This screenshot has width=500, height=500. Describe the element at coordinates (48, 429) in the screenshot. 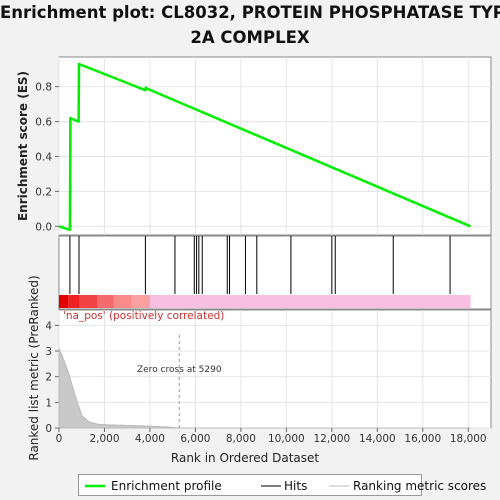

I see `metric-ytick-label-0: 0` at that location.